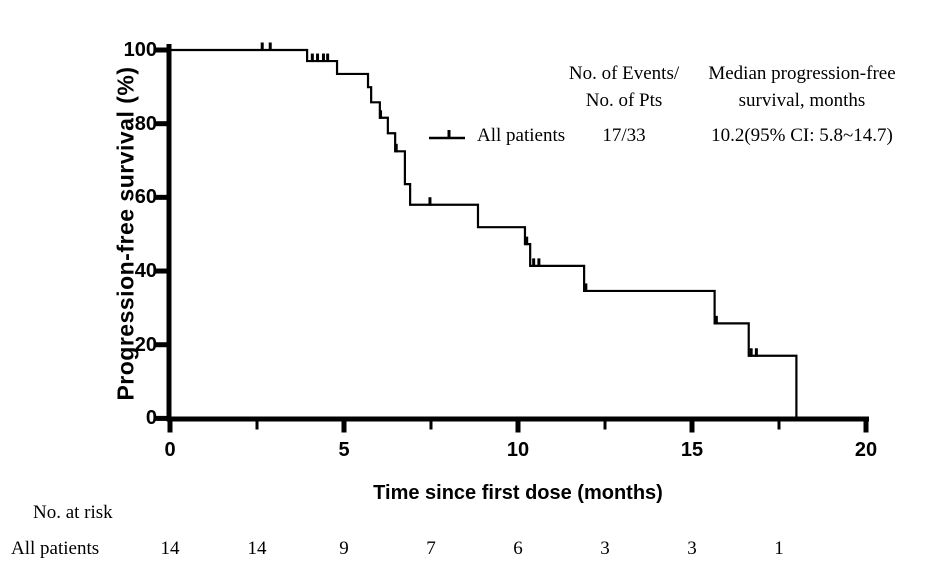  I want to click on legend-events-header-line2: No. of Pts, so click(624, 100).